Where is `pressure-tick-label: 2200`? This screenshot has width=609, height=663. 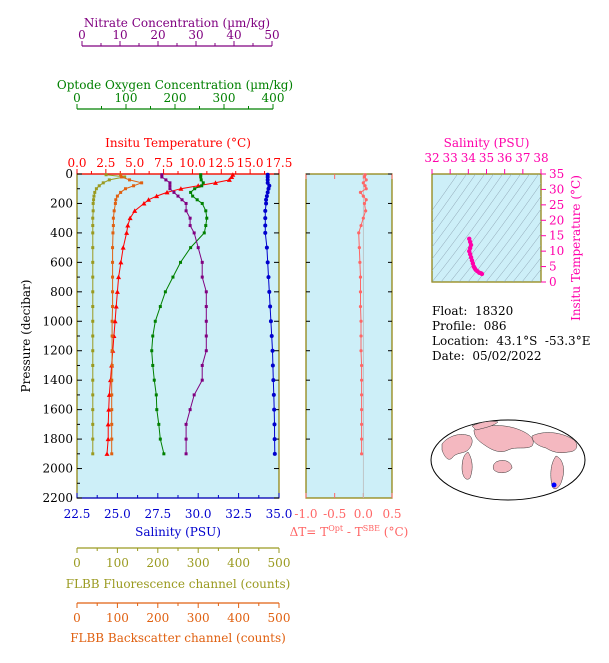
pressure-tick-label: 2200 is located at coordinates (57, 498).